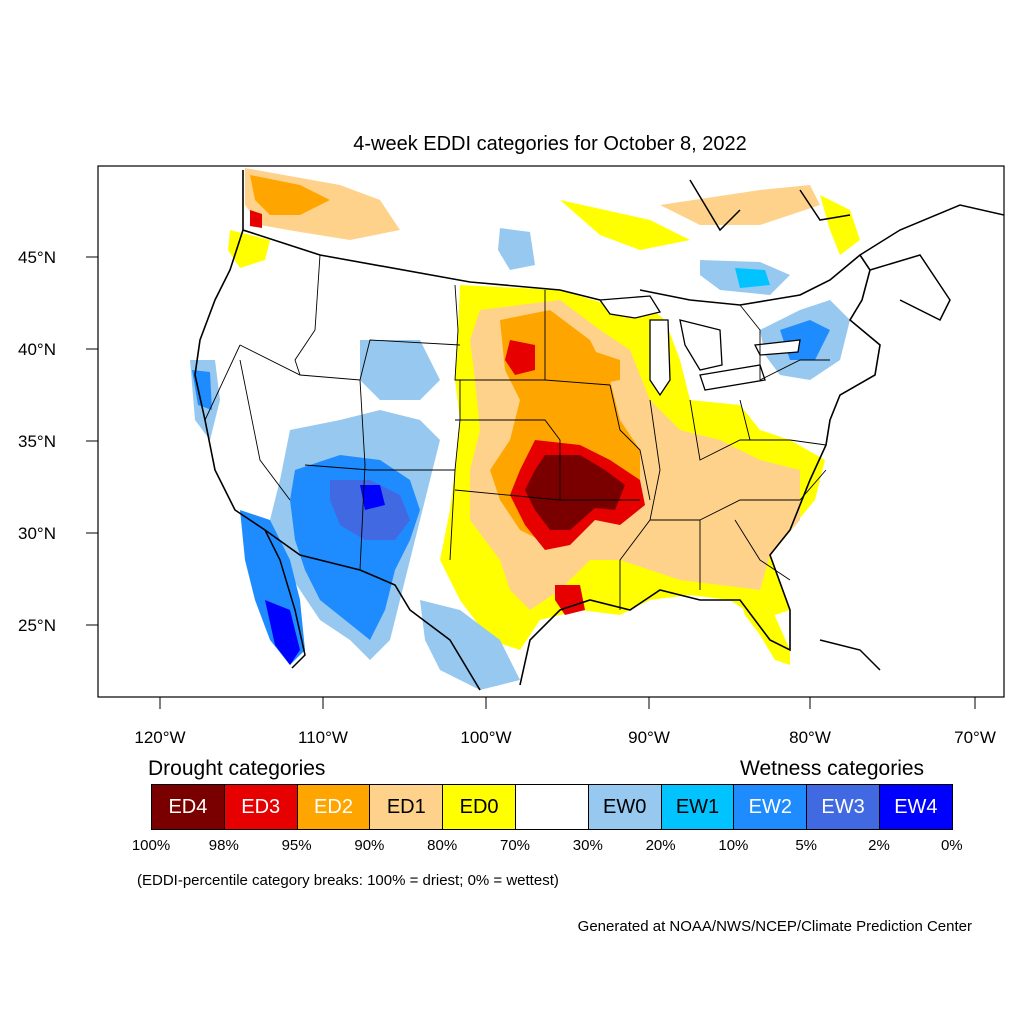  Describe the element at coordinates (37, 441) in the screenshot. I see `lat-label-35: 35°N` at that location.